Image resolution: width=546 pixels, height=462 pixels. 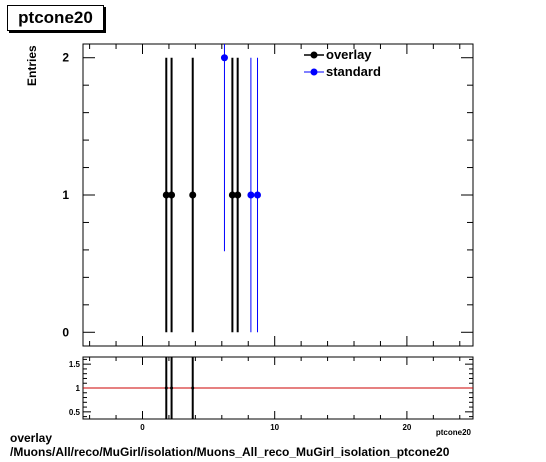 I want to click on ratio-ticks: 0 10 20 0.5 1 1.5, so click(x=271, y=394).